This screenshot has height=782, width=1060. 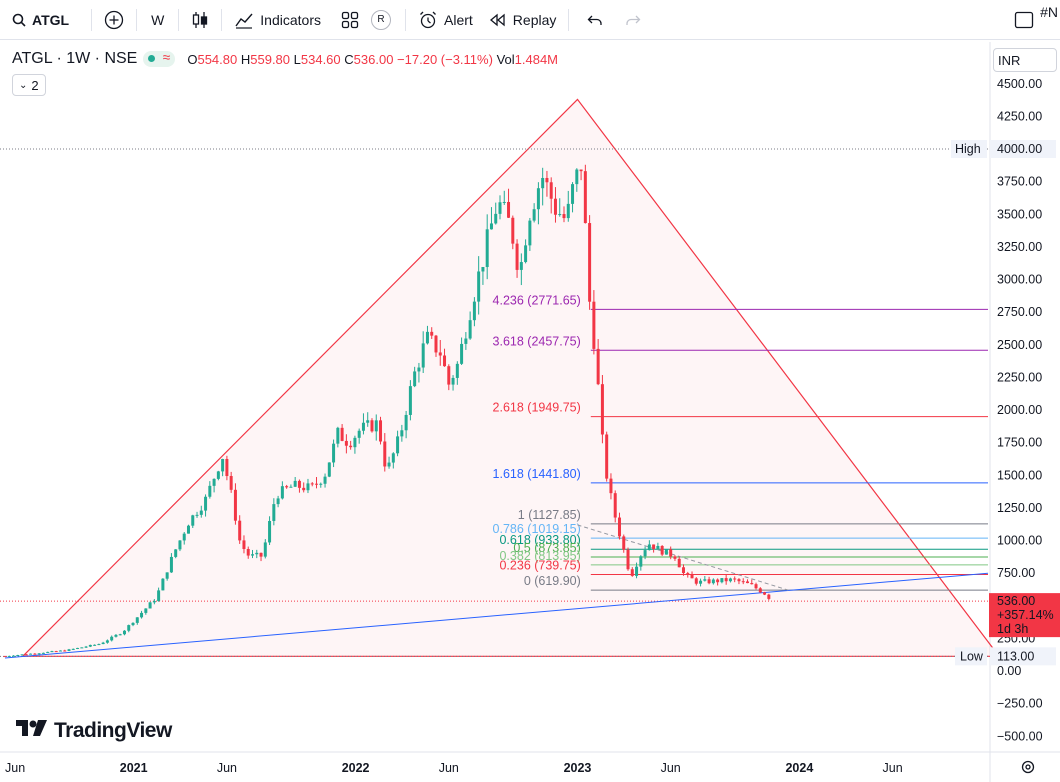 I want to click on legend-title: ATGL · 1W · NSE, so click(x=75, y=58).